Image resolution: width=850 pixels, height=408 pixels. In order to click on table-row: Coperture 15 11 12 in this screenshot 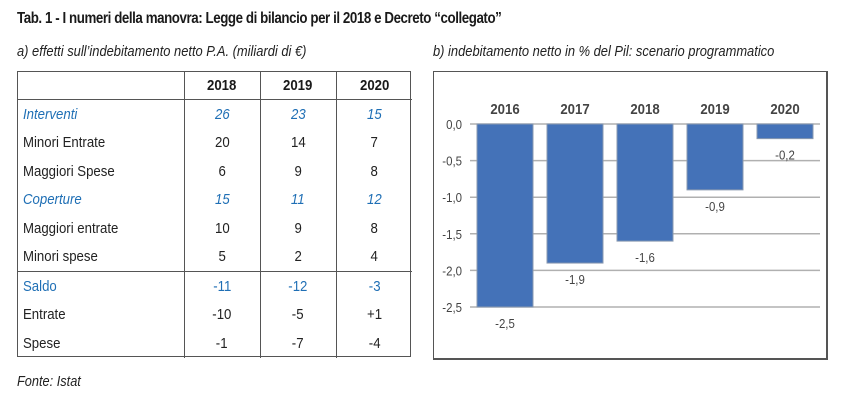, I will do `click(214, 199)`.